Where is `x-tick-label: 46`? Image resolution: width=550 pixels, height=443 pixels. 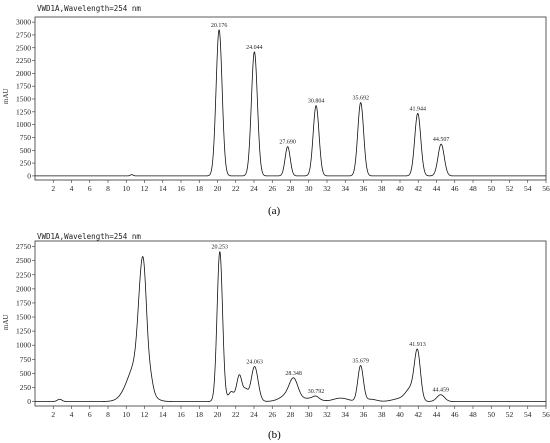 x-tick-label: 46 is located at coordinates (455, 414).